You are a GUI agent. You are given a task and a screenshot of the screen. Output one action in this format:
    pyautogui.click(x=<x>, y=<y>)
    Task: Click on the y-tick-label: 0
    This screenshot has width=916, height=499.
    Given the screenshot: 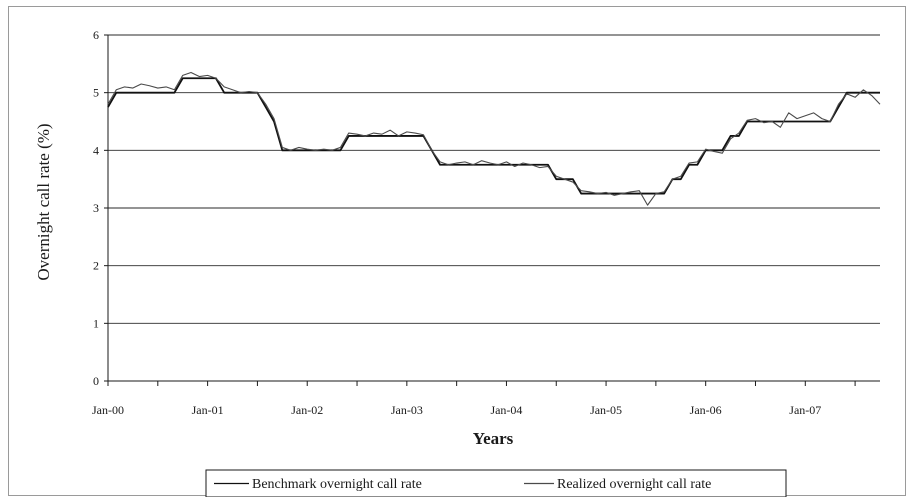 What is the action you would take?
    pyautogui.click(x=96, y=381)
    